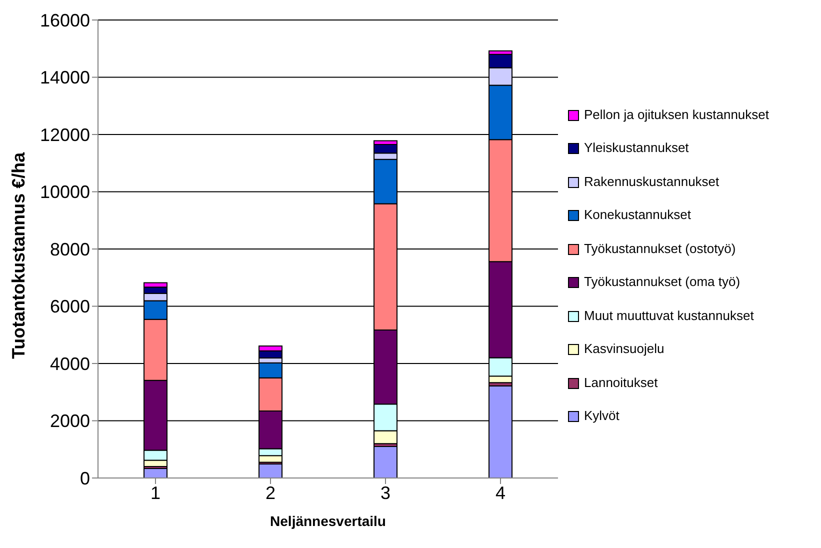 Image resolution: width=821 pixels, height=548 pixels. Describe the element at coordinates (65, 134) in the screenshot. I see `y-tick-label: 12000` at that location.